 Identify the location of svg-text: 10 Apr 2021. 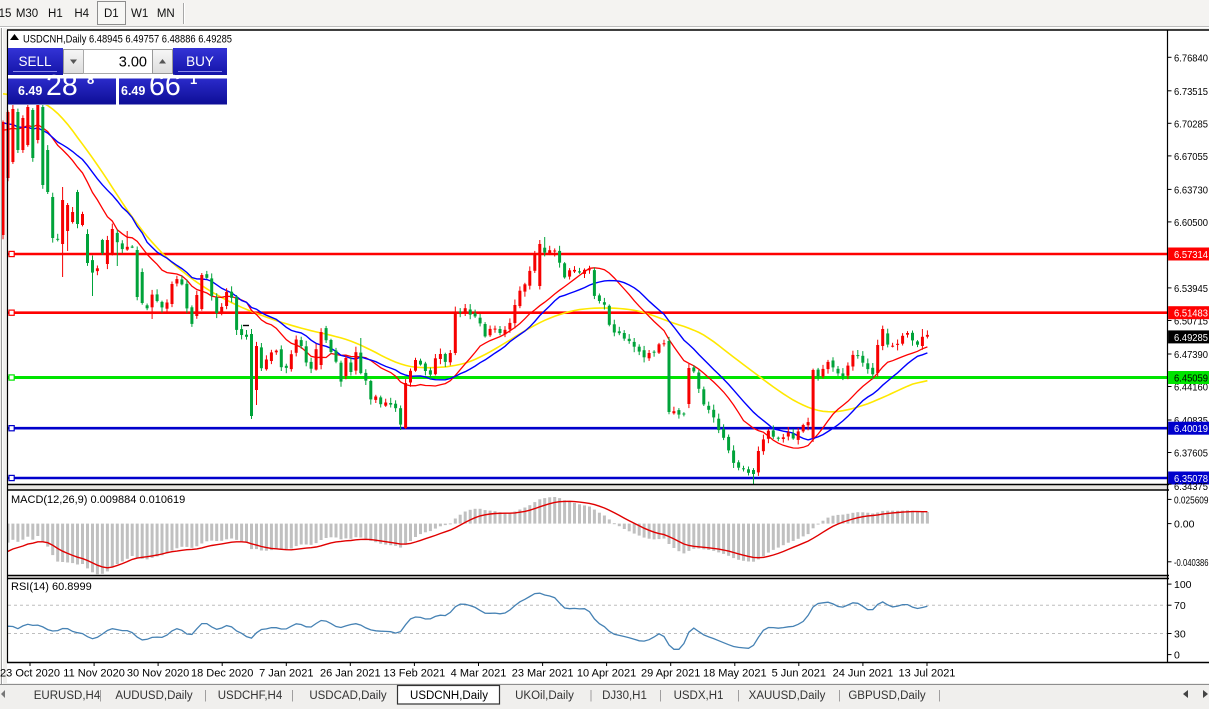
(606, 674).